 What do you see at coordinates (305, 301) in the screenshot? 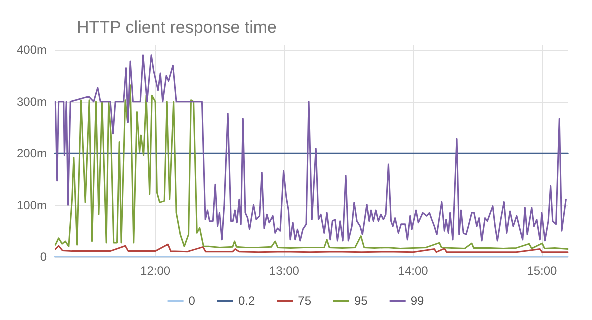
I see `legend-label: 75` at bounding box center [305, 301].